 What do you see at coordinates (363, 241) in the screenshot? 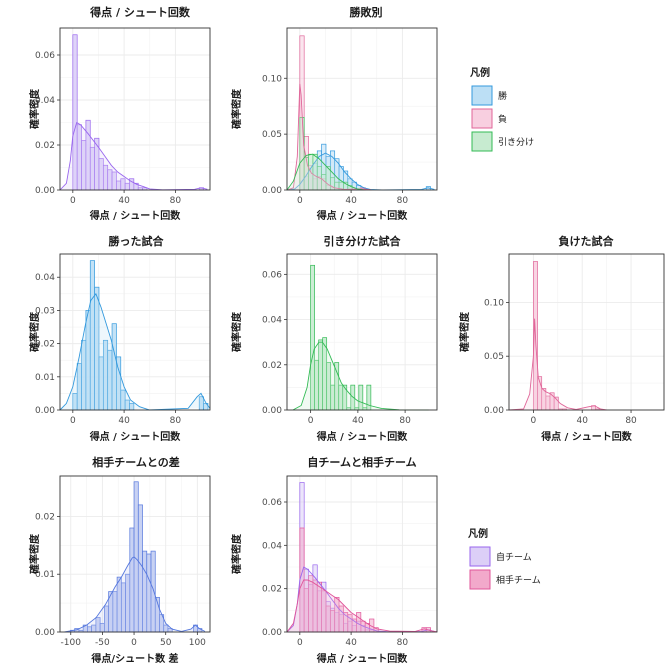
I see `chart-title: 引き分けた試合` at bounding box center [363, 241].